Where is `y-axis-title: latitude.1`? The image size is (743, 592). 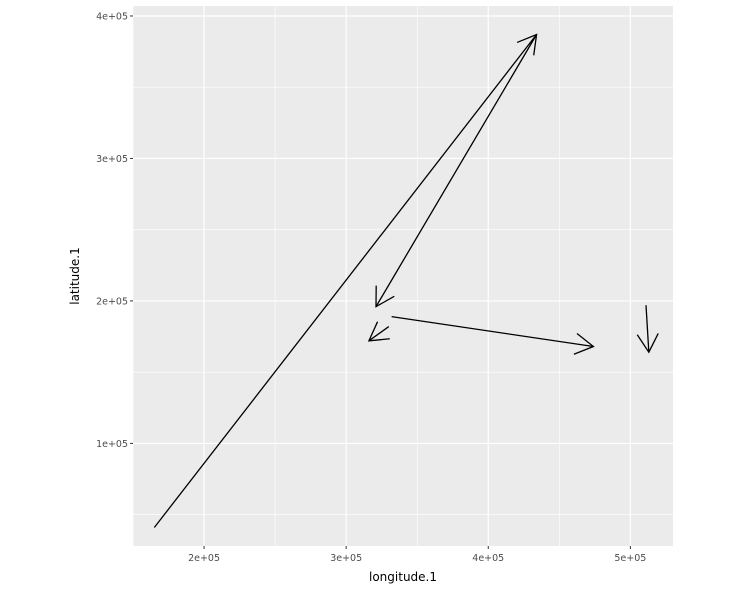
y-axis-title: latitude.1 is located at coordinates (75, 276).